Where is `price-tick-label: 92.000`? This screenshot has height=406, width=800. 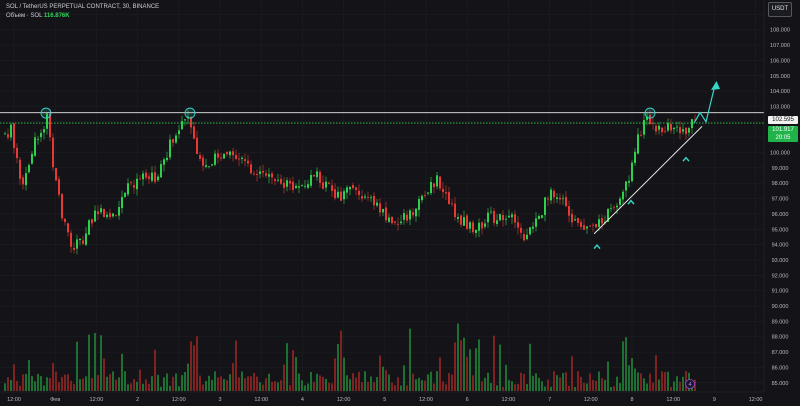
price-tick-label: 92.000 is located at coordinates (780, 276).